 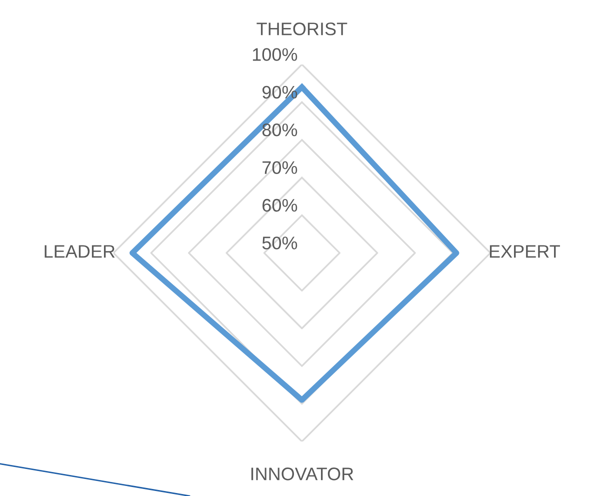 What do you see at coordinates (302, 29) in the screenshot?
I see `spoke-label: THEORIST` at bounding box center [302, 29].